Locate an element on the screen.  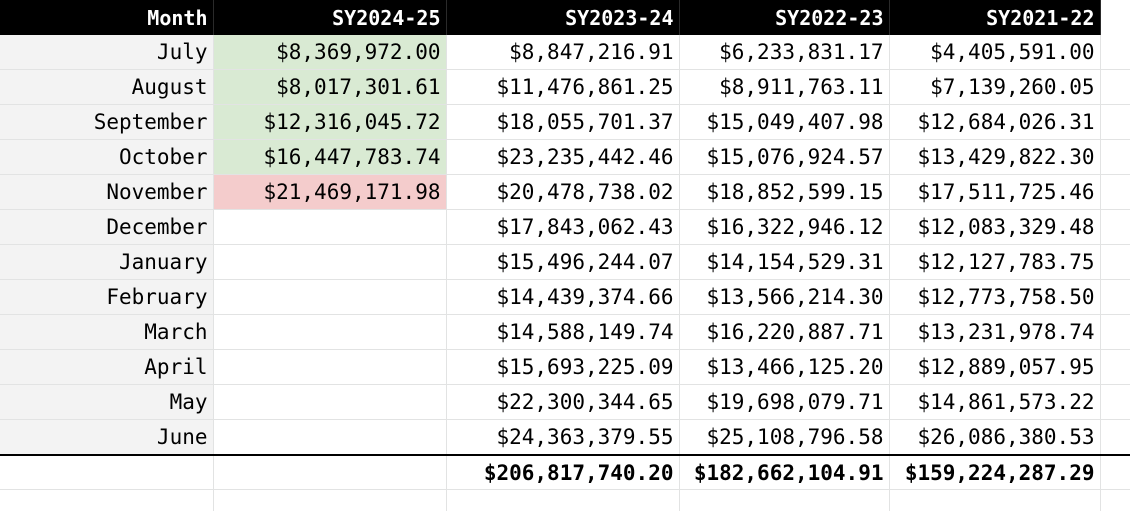
sy2024-25-cell: $8,369,972.00 is located at coordinates (330, 52).